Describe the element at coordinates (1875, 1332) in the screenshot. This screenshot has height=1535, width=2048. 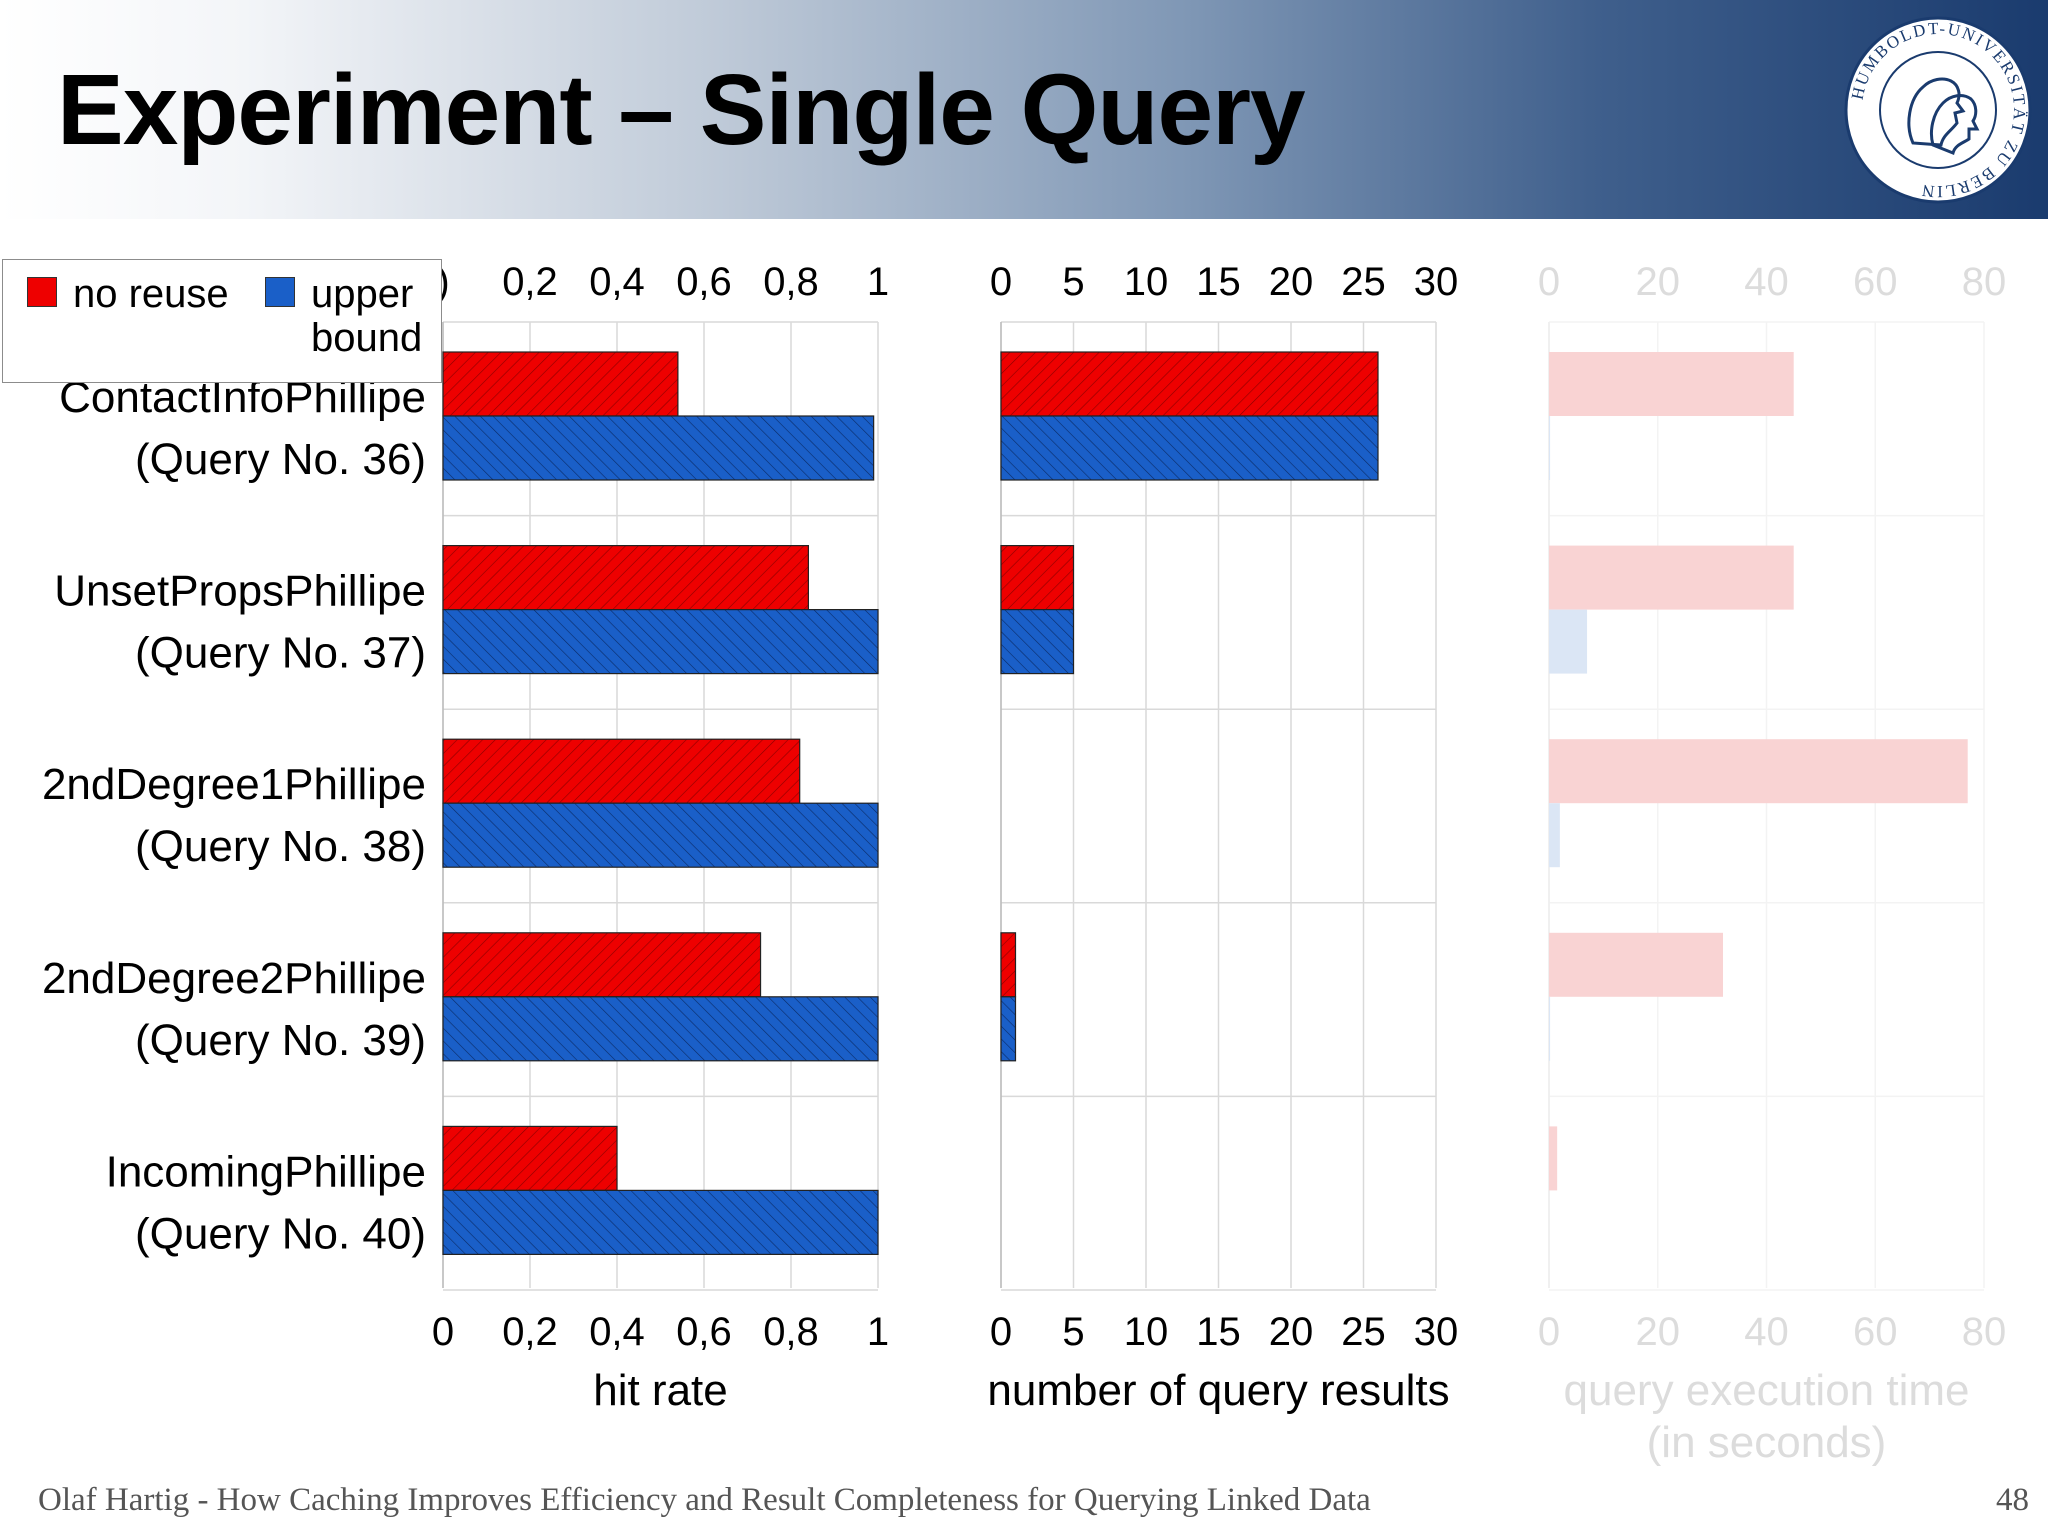
I see `execution-time-tick-label-bottom: 60` at that location.